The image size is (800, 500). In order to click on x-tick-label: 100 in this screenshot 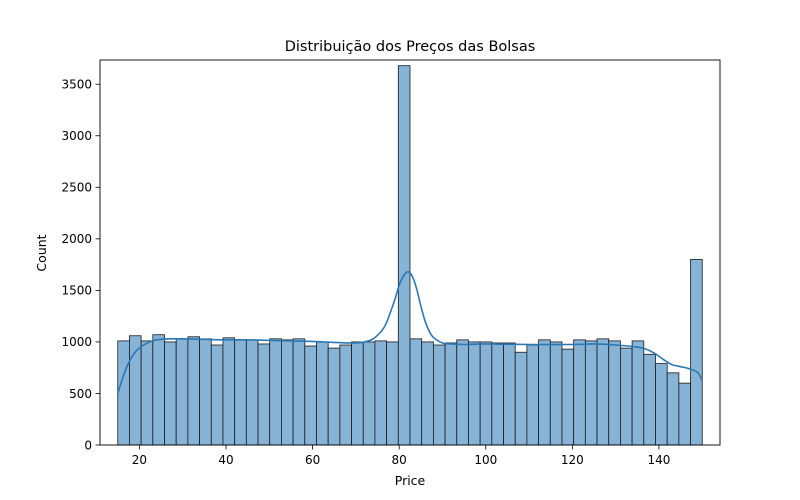, I will do `click(485, 460)`.